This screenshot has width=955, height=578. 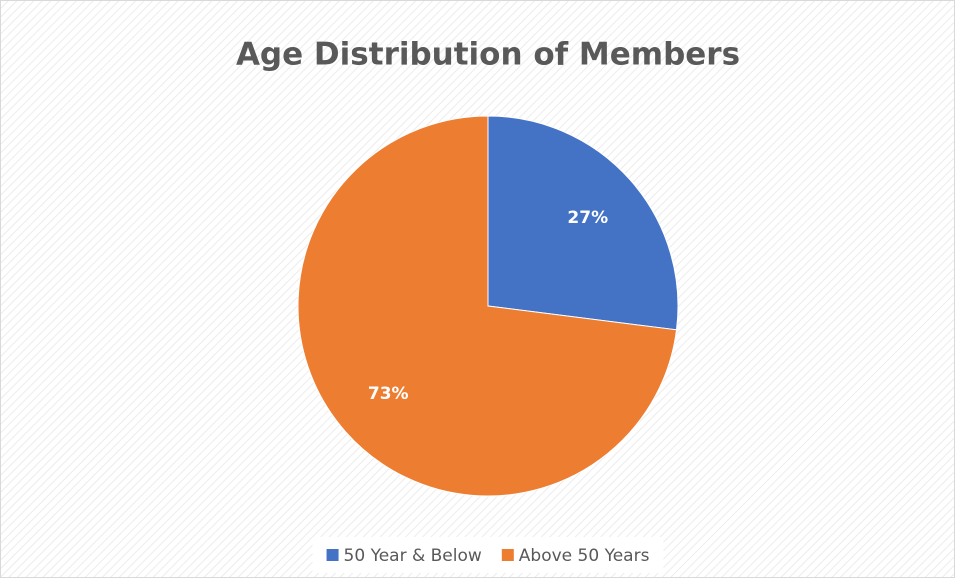 I want to click on legend: 50 Year & Below Above 50 Years, so click(x=488, y=555).